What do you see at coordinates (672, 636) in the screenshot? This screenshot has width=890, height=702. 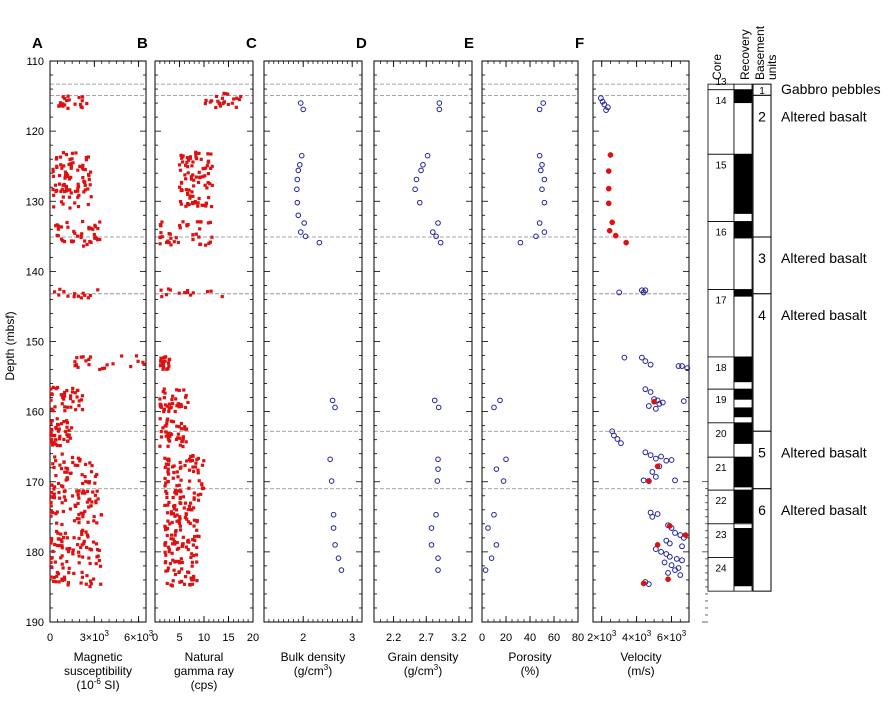 I see `x-tick-label: 6×10³` at bounding box center [672, 636].